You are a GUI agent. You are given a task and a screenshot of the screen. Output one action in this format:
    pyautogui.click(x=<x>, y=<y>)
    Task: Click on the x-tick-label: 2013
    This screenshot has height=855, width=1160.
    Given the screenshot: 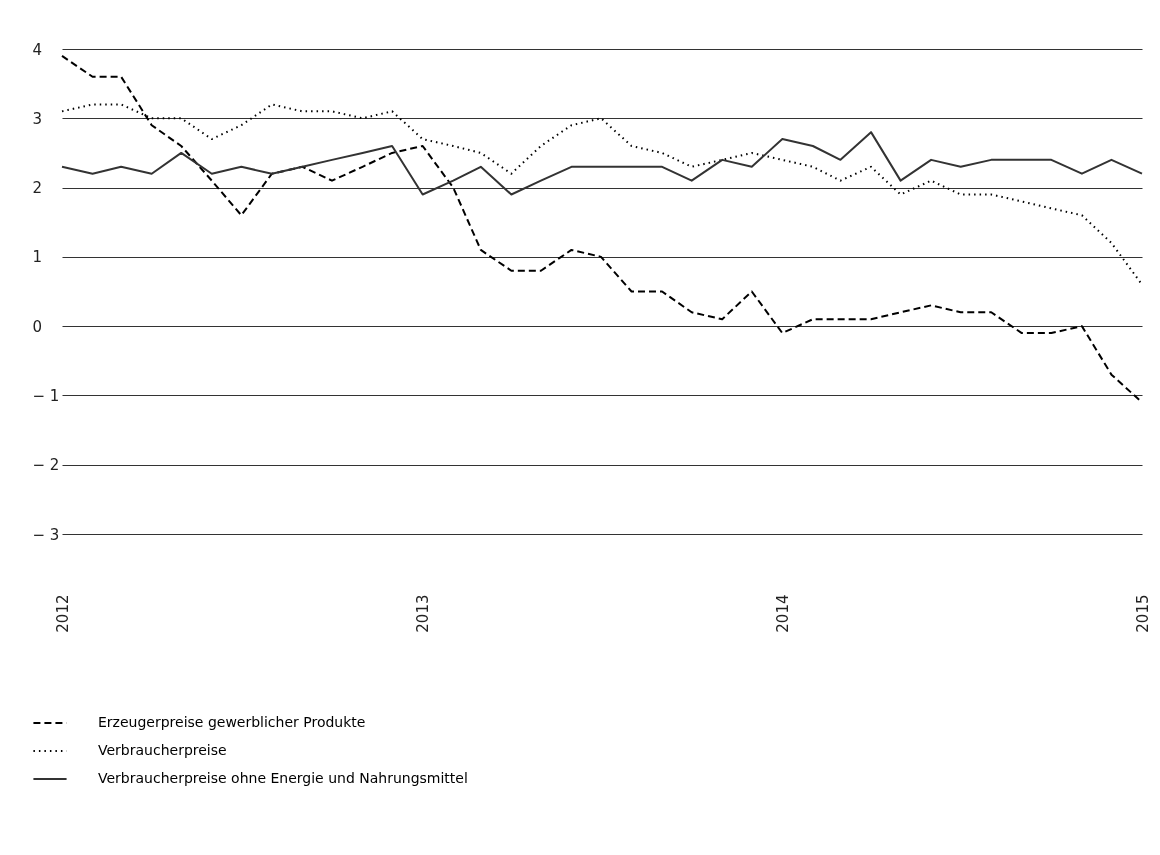 What is the action you would take?
    pyautogui.click(x=423, y=613)
    